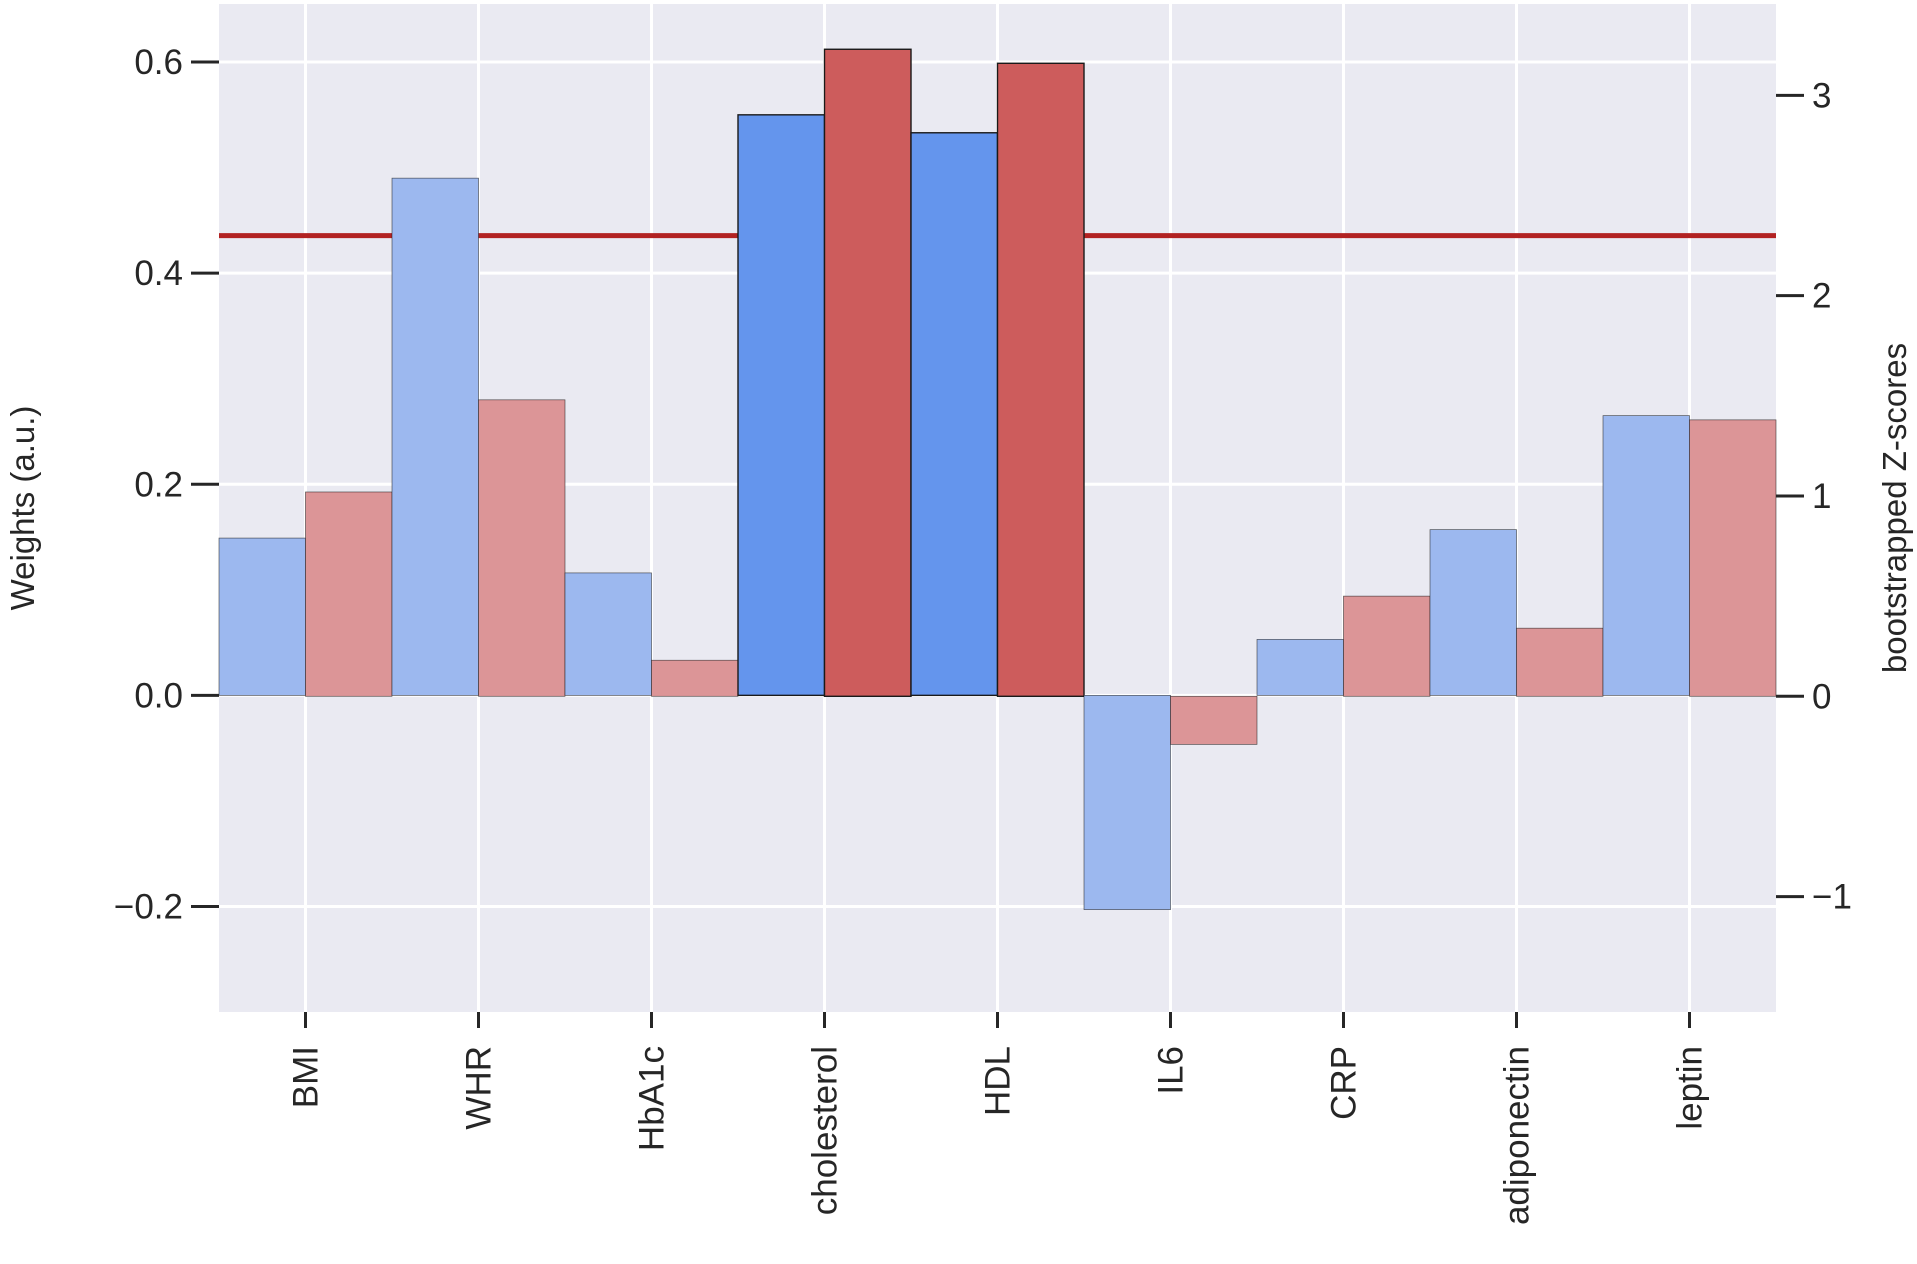 The width and height of the screenshot is (1917, 1264). What do you see at coordinates (1821, 95) in the screenshot?
I see `right-tick-label: 3` at bounding box center [1821, 95].